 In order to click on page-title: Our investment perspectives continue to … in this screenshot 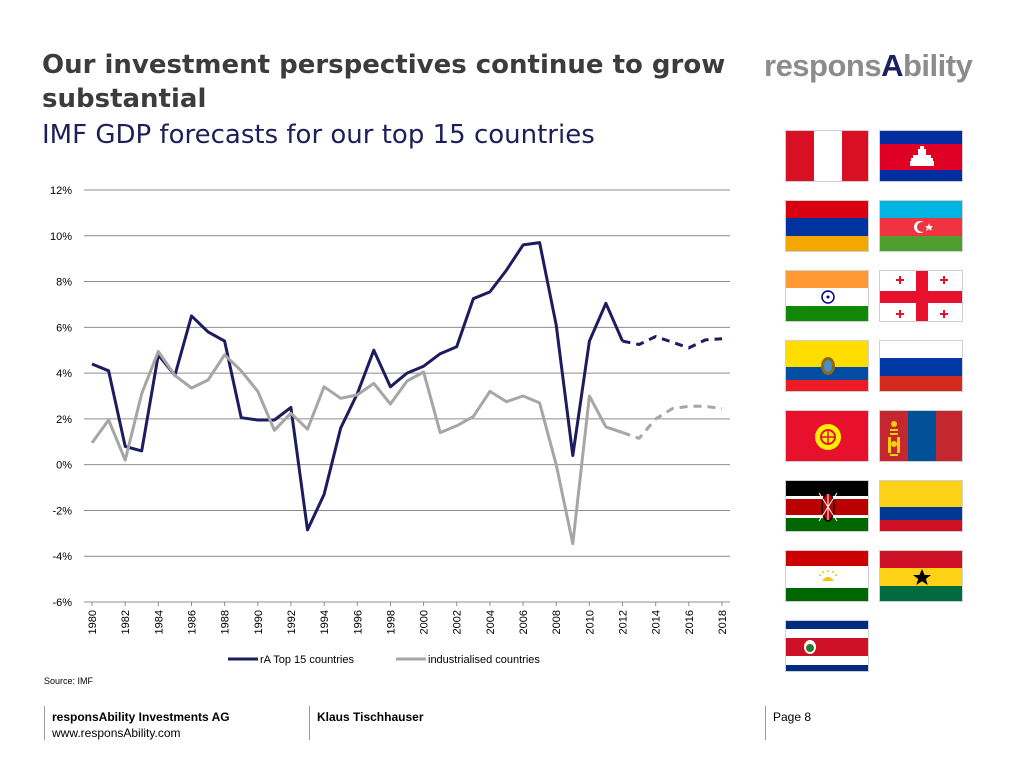, I will do `click(384, 82)`.